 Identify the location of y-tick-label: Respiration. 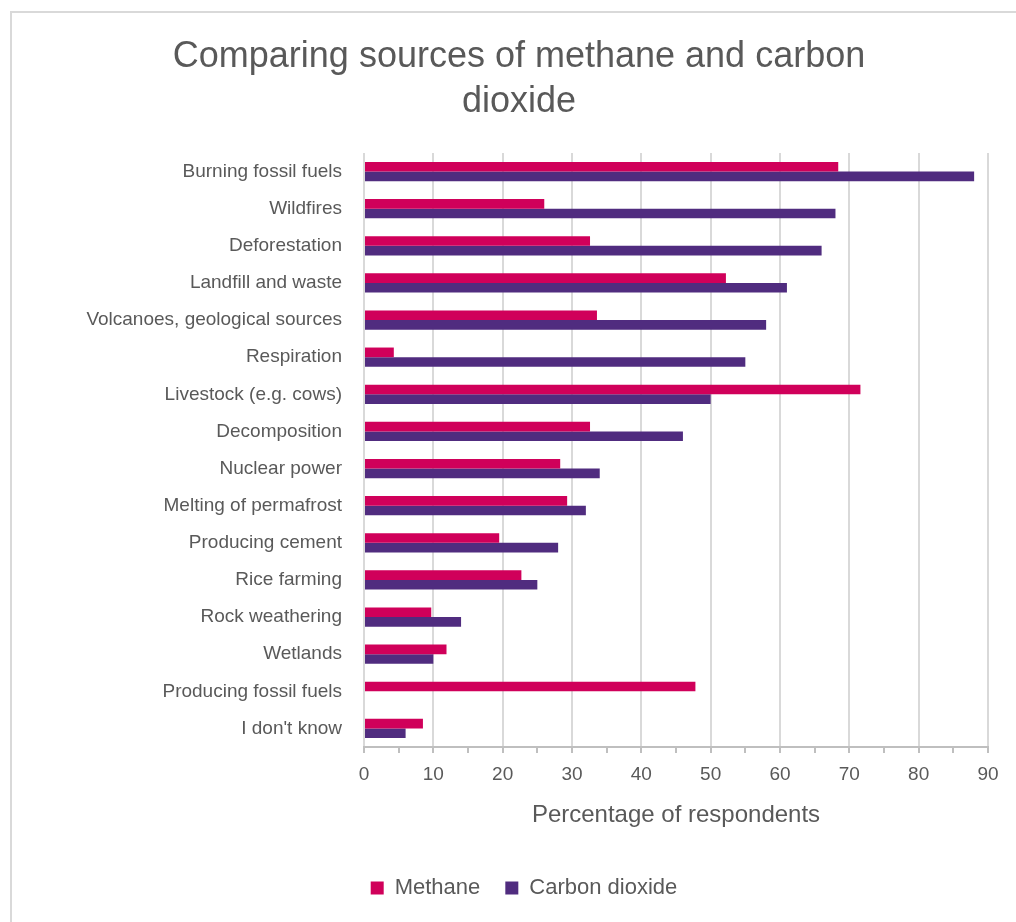
(293, 356).